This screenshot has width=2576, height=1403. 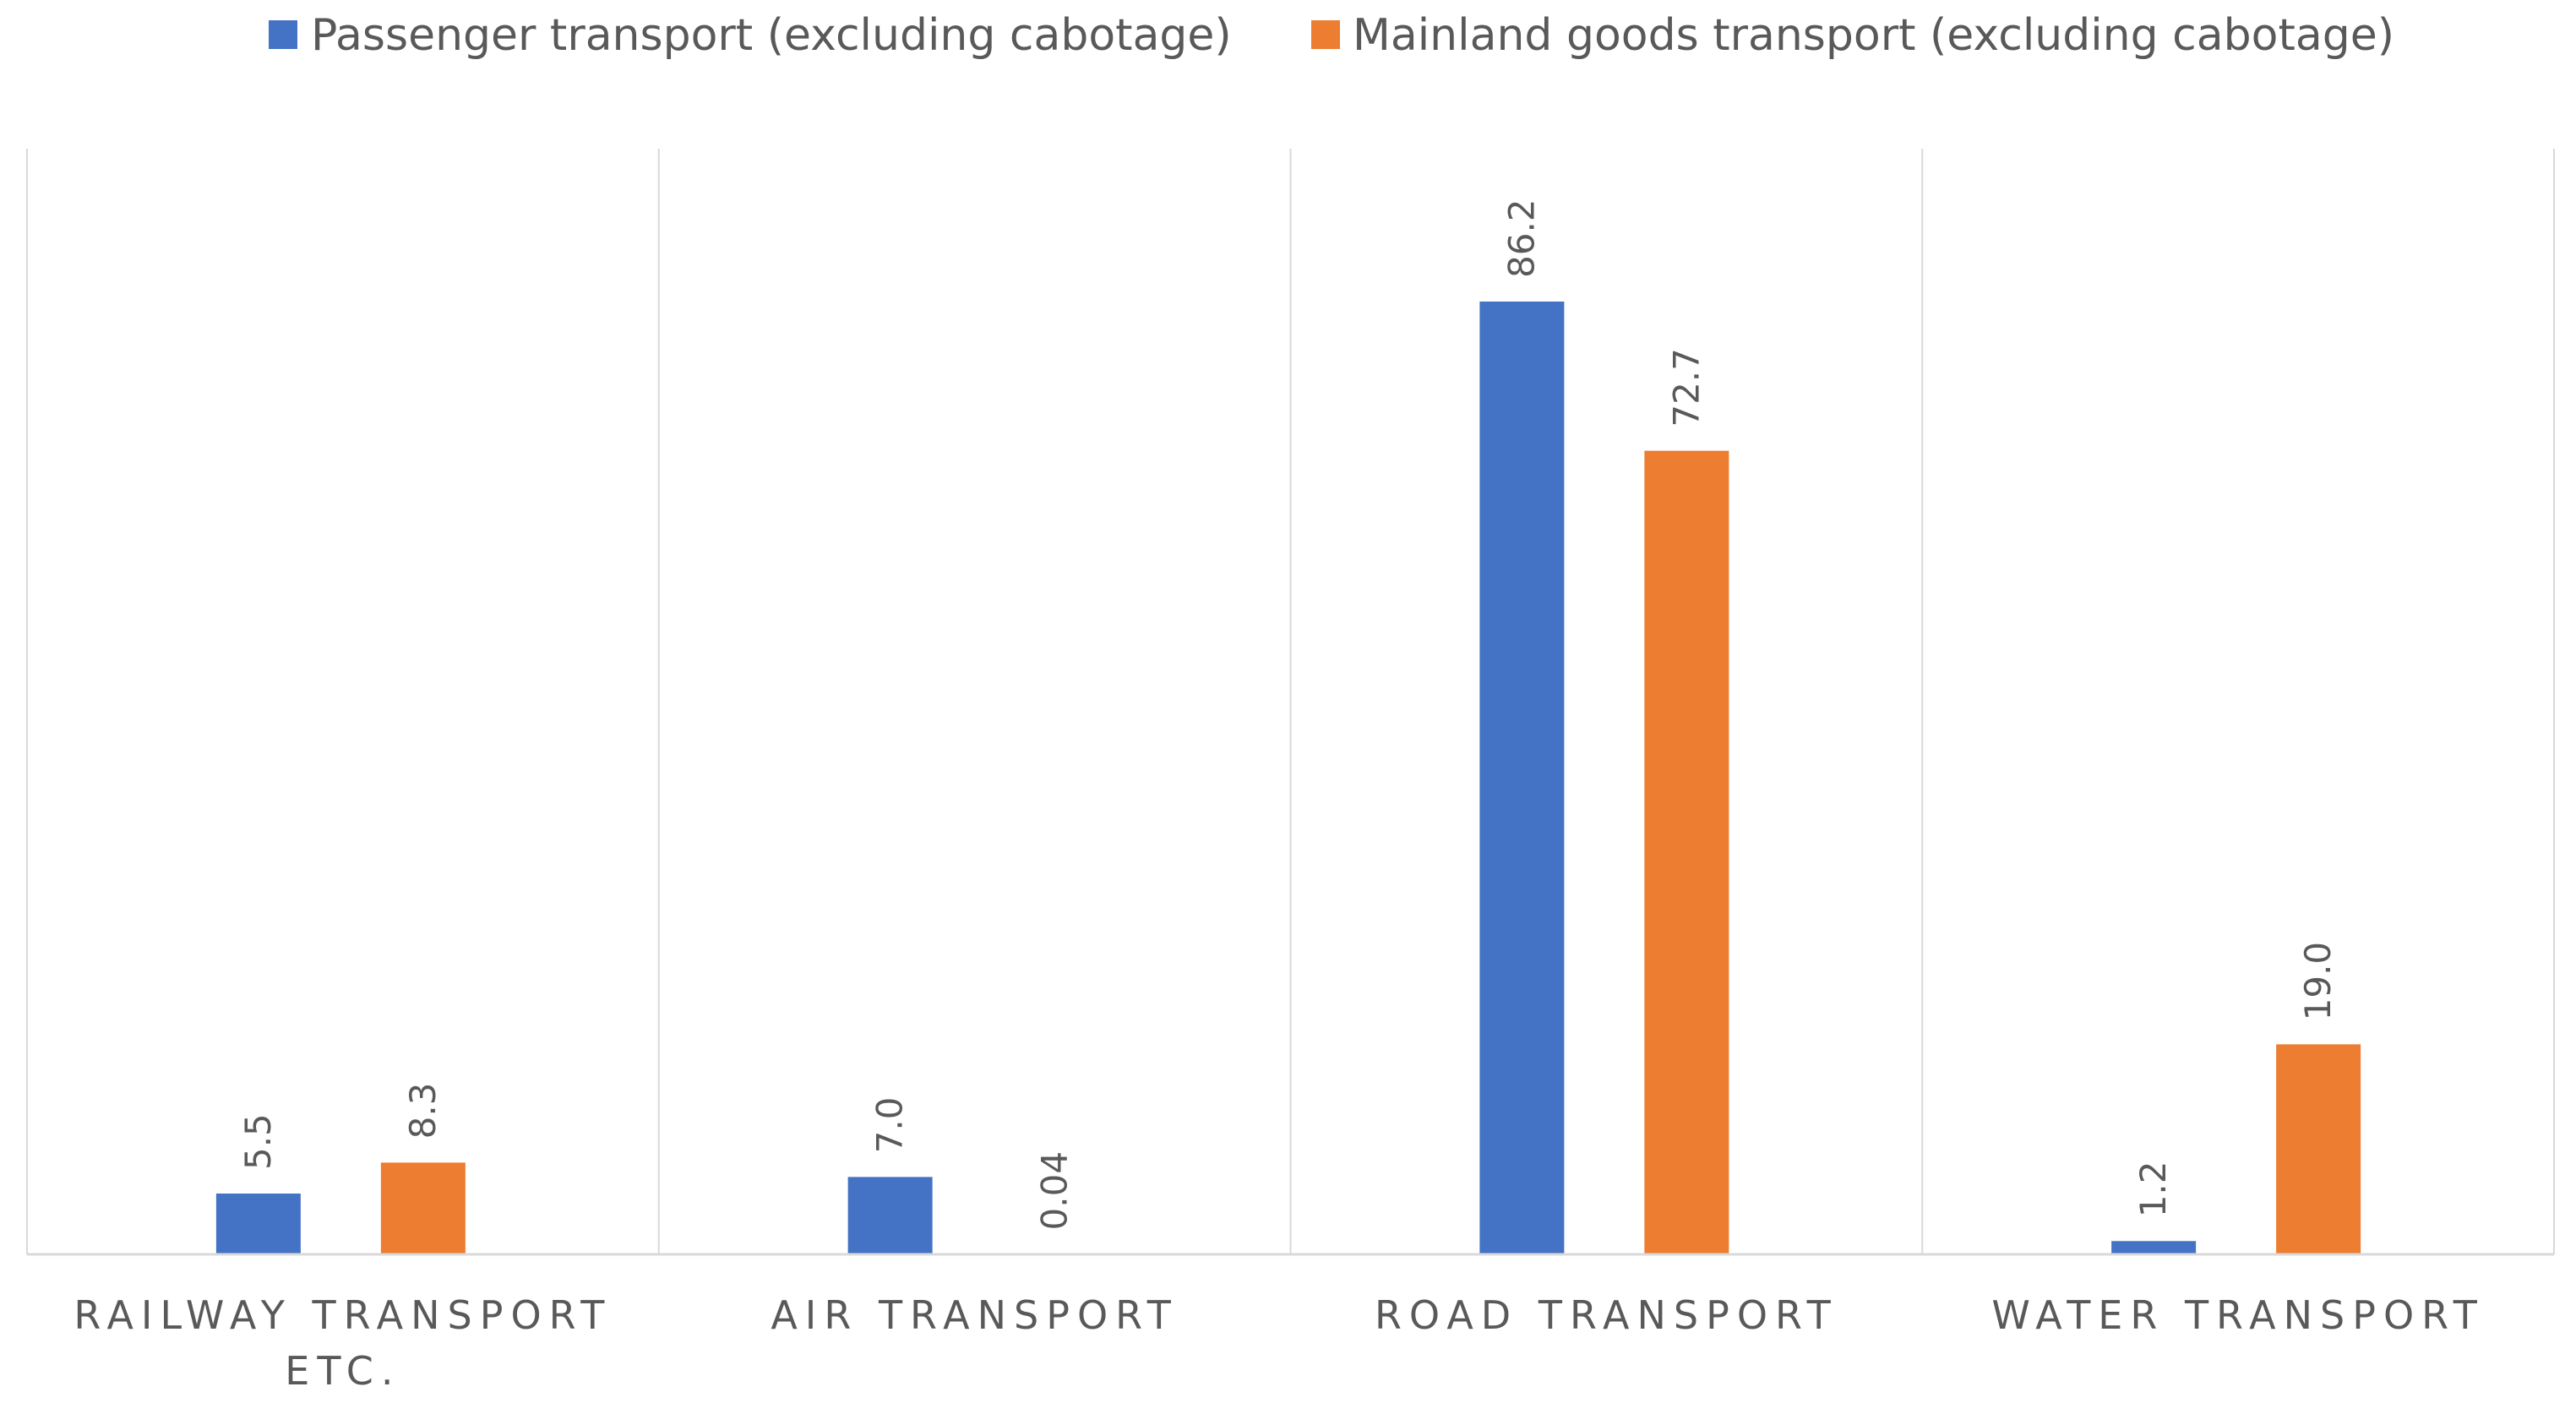 I want to click on data-label-goods-3: 19.0, so click(x=2318, y=982).